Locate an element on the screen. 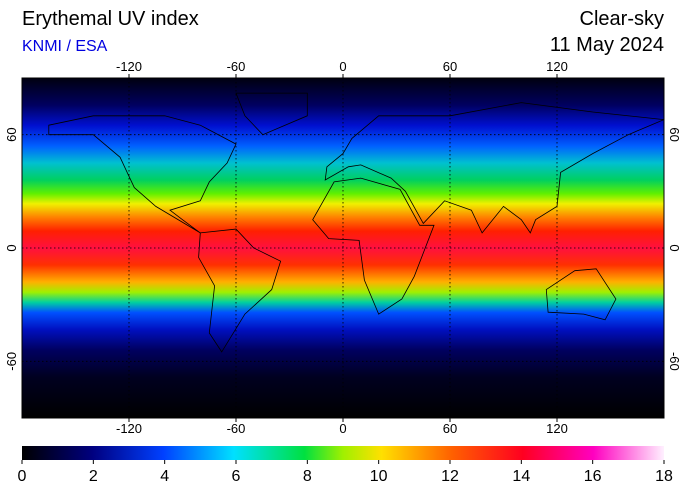 Image resolution: width=688 pixels, height=490 pixels. colorbar-tick-label: 2 is located at coordinates (93, 476).